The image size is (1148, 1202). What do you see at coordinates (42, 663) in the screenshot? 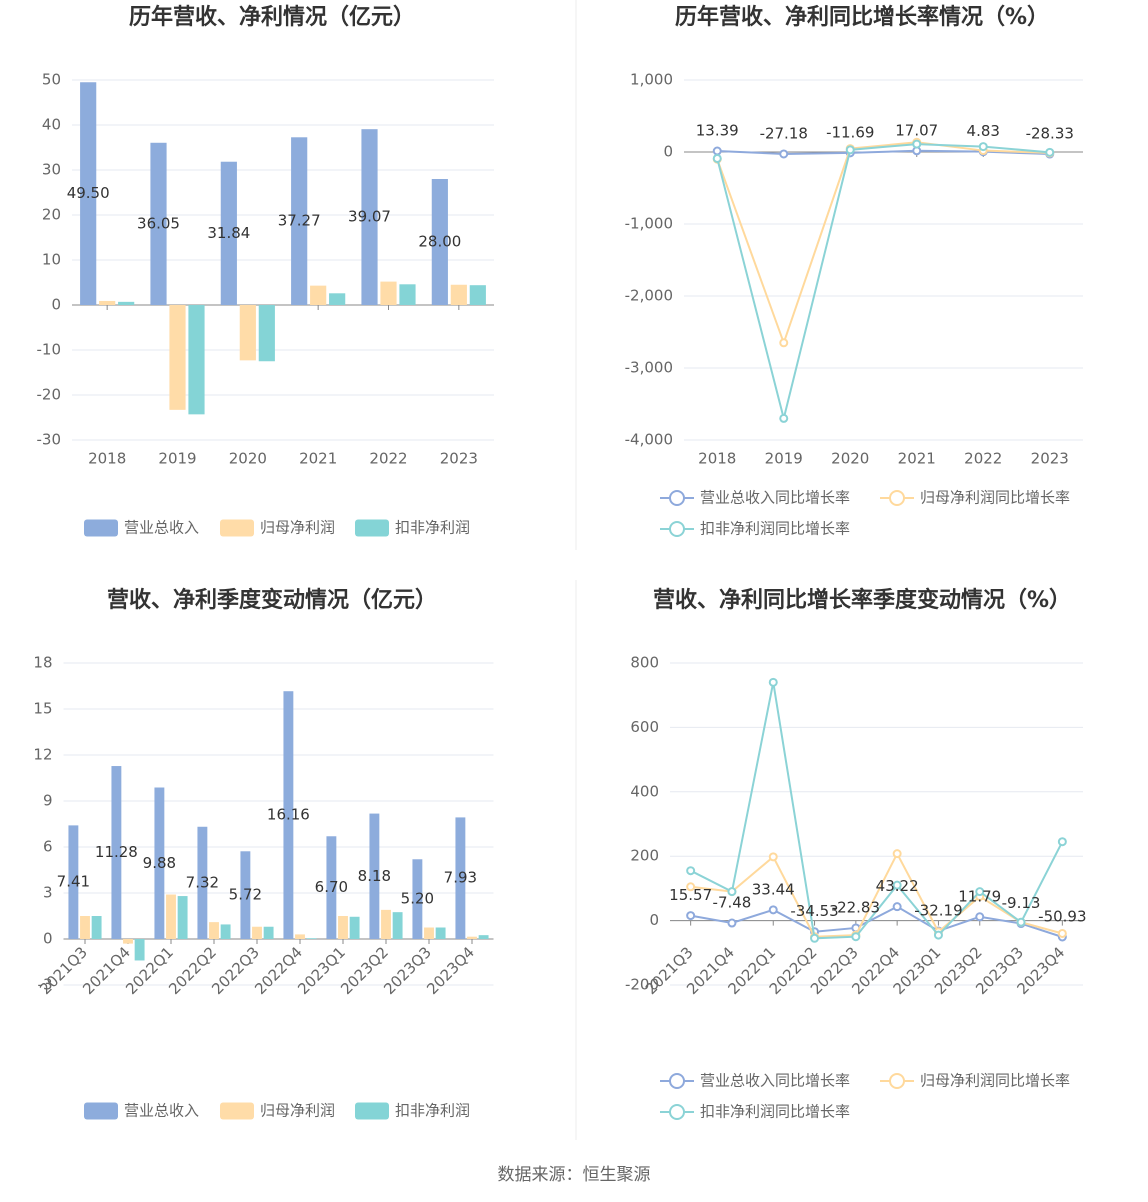
I see `y-tick-label: 18` at bounding box center [42, 663].